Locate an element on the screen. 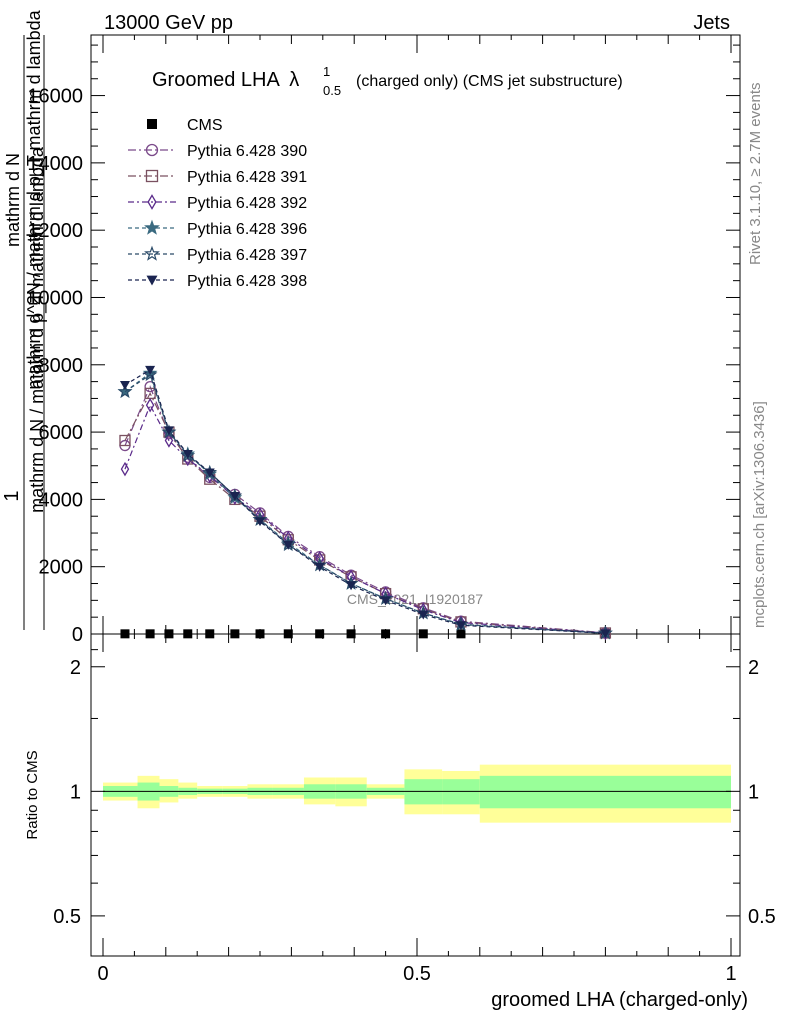 The image size is (786, 1024). legend-item-1: Pythia 6.428 390 is located at coordinates (217, 151).